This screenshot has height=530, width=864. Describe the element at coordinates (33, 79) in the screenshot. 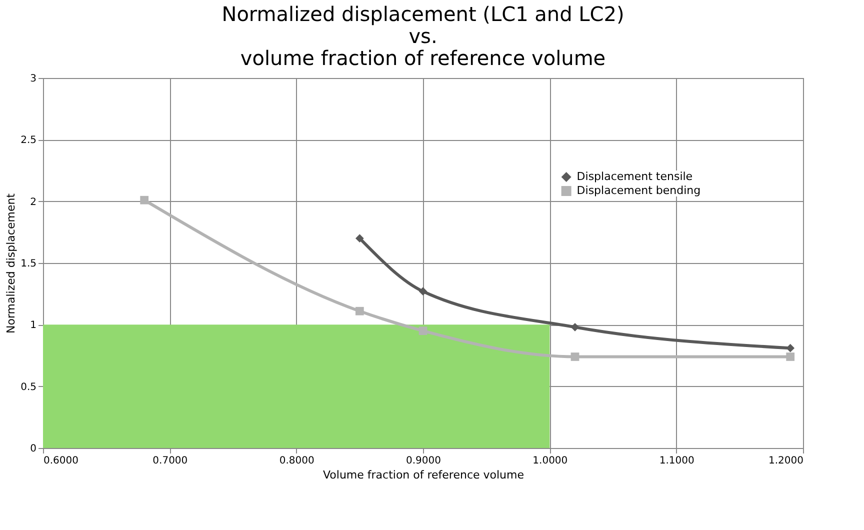

I see `y-tick-label: 3` at that location.